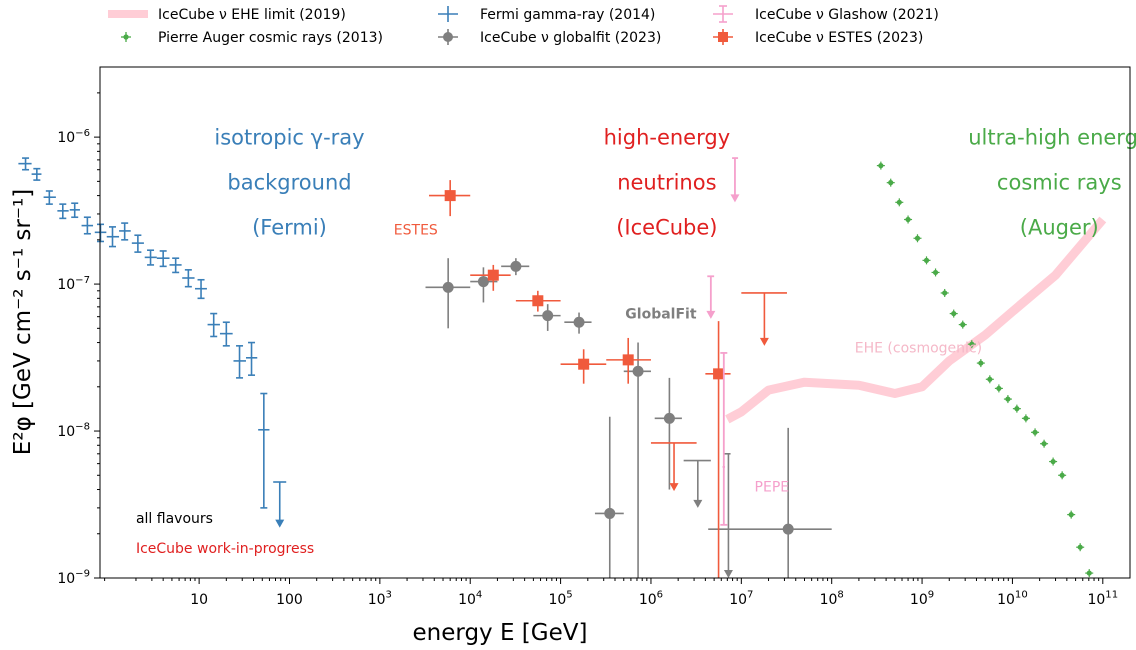 This screenshot has width=1136, height=650. I want to click on globalfit-label-line: GlobalFit, so click(661, 314).